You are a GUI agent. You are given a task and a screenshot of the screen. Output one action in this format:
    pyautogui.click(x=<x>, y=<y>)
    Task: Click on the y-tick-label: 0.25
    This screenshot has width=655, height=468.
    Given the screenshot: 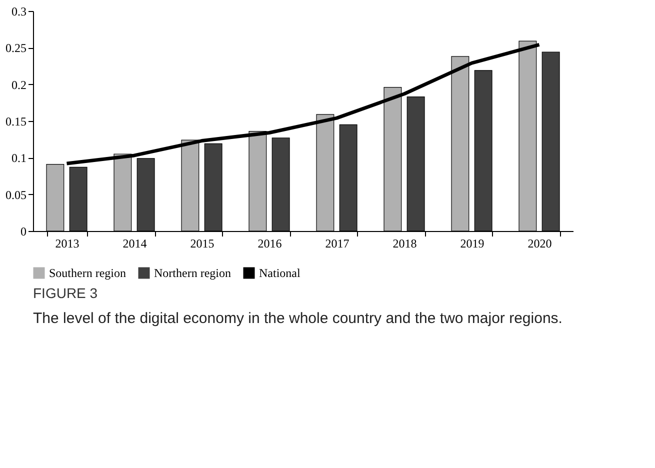 What is the action you would take?
    pyautogui.click(x=16, y=48)
    